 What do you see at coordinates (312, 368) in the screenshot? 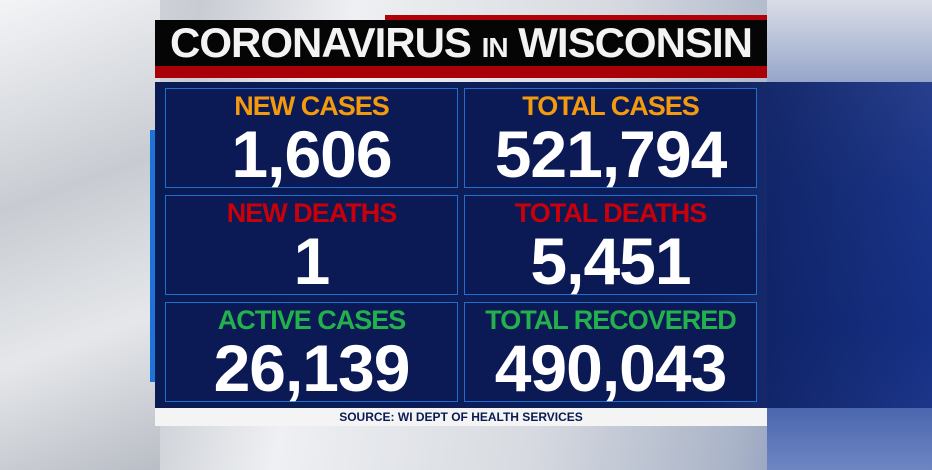
I see `stat-value: 26,139` at bounding box center [312, 368].